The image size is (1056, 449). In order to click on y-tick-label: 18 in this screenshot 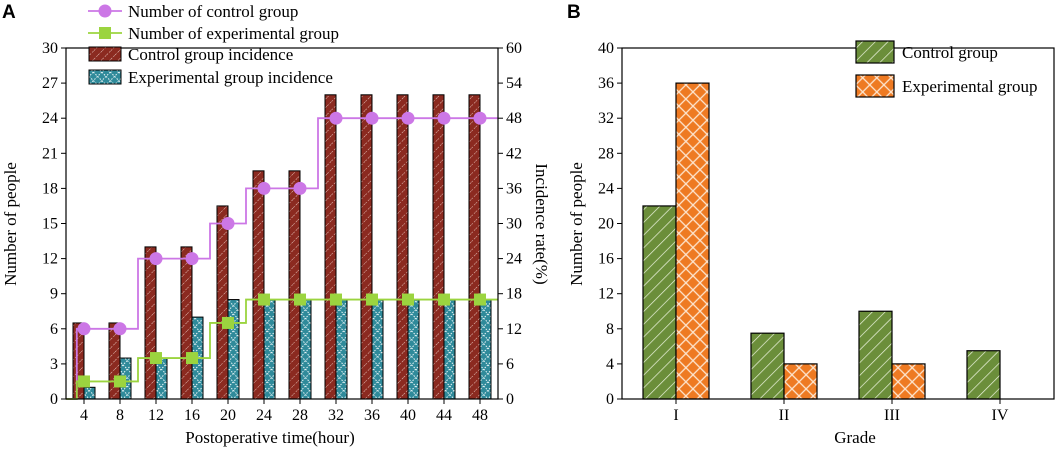, I will do `click(50, 188)`.